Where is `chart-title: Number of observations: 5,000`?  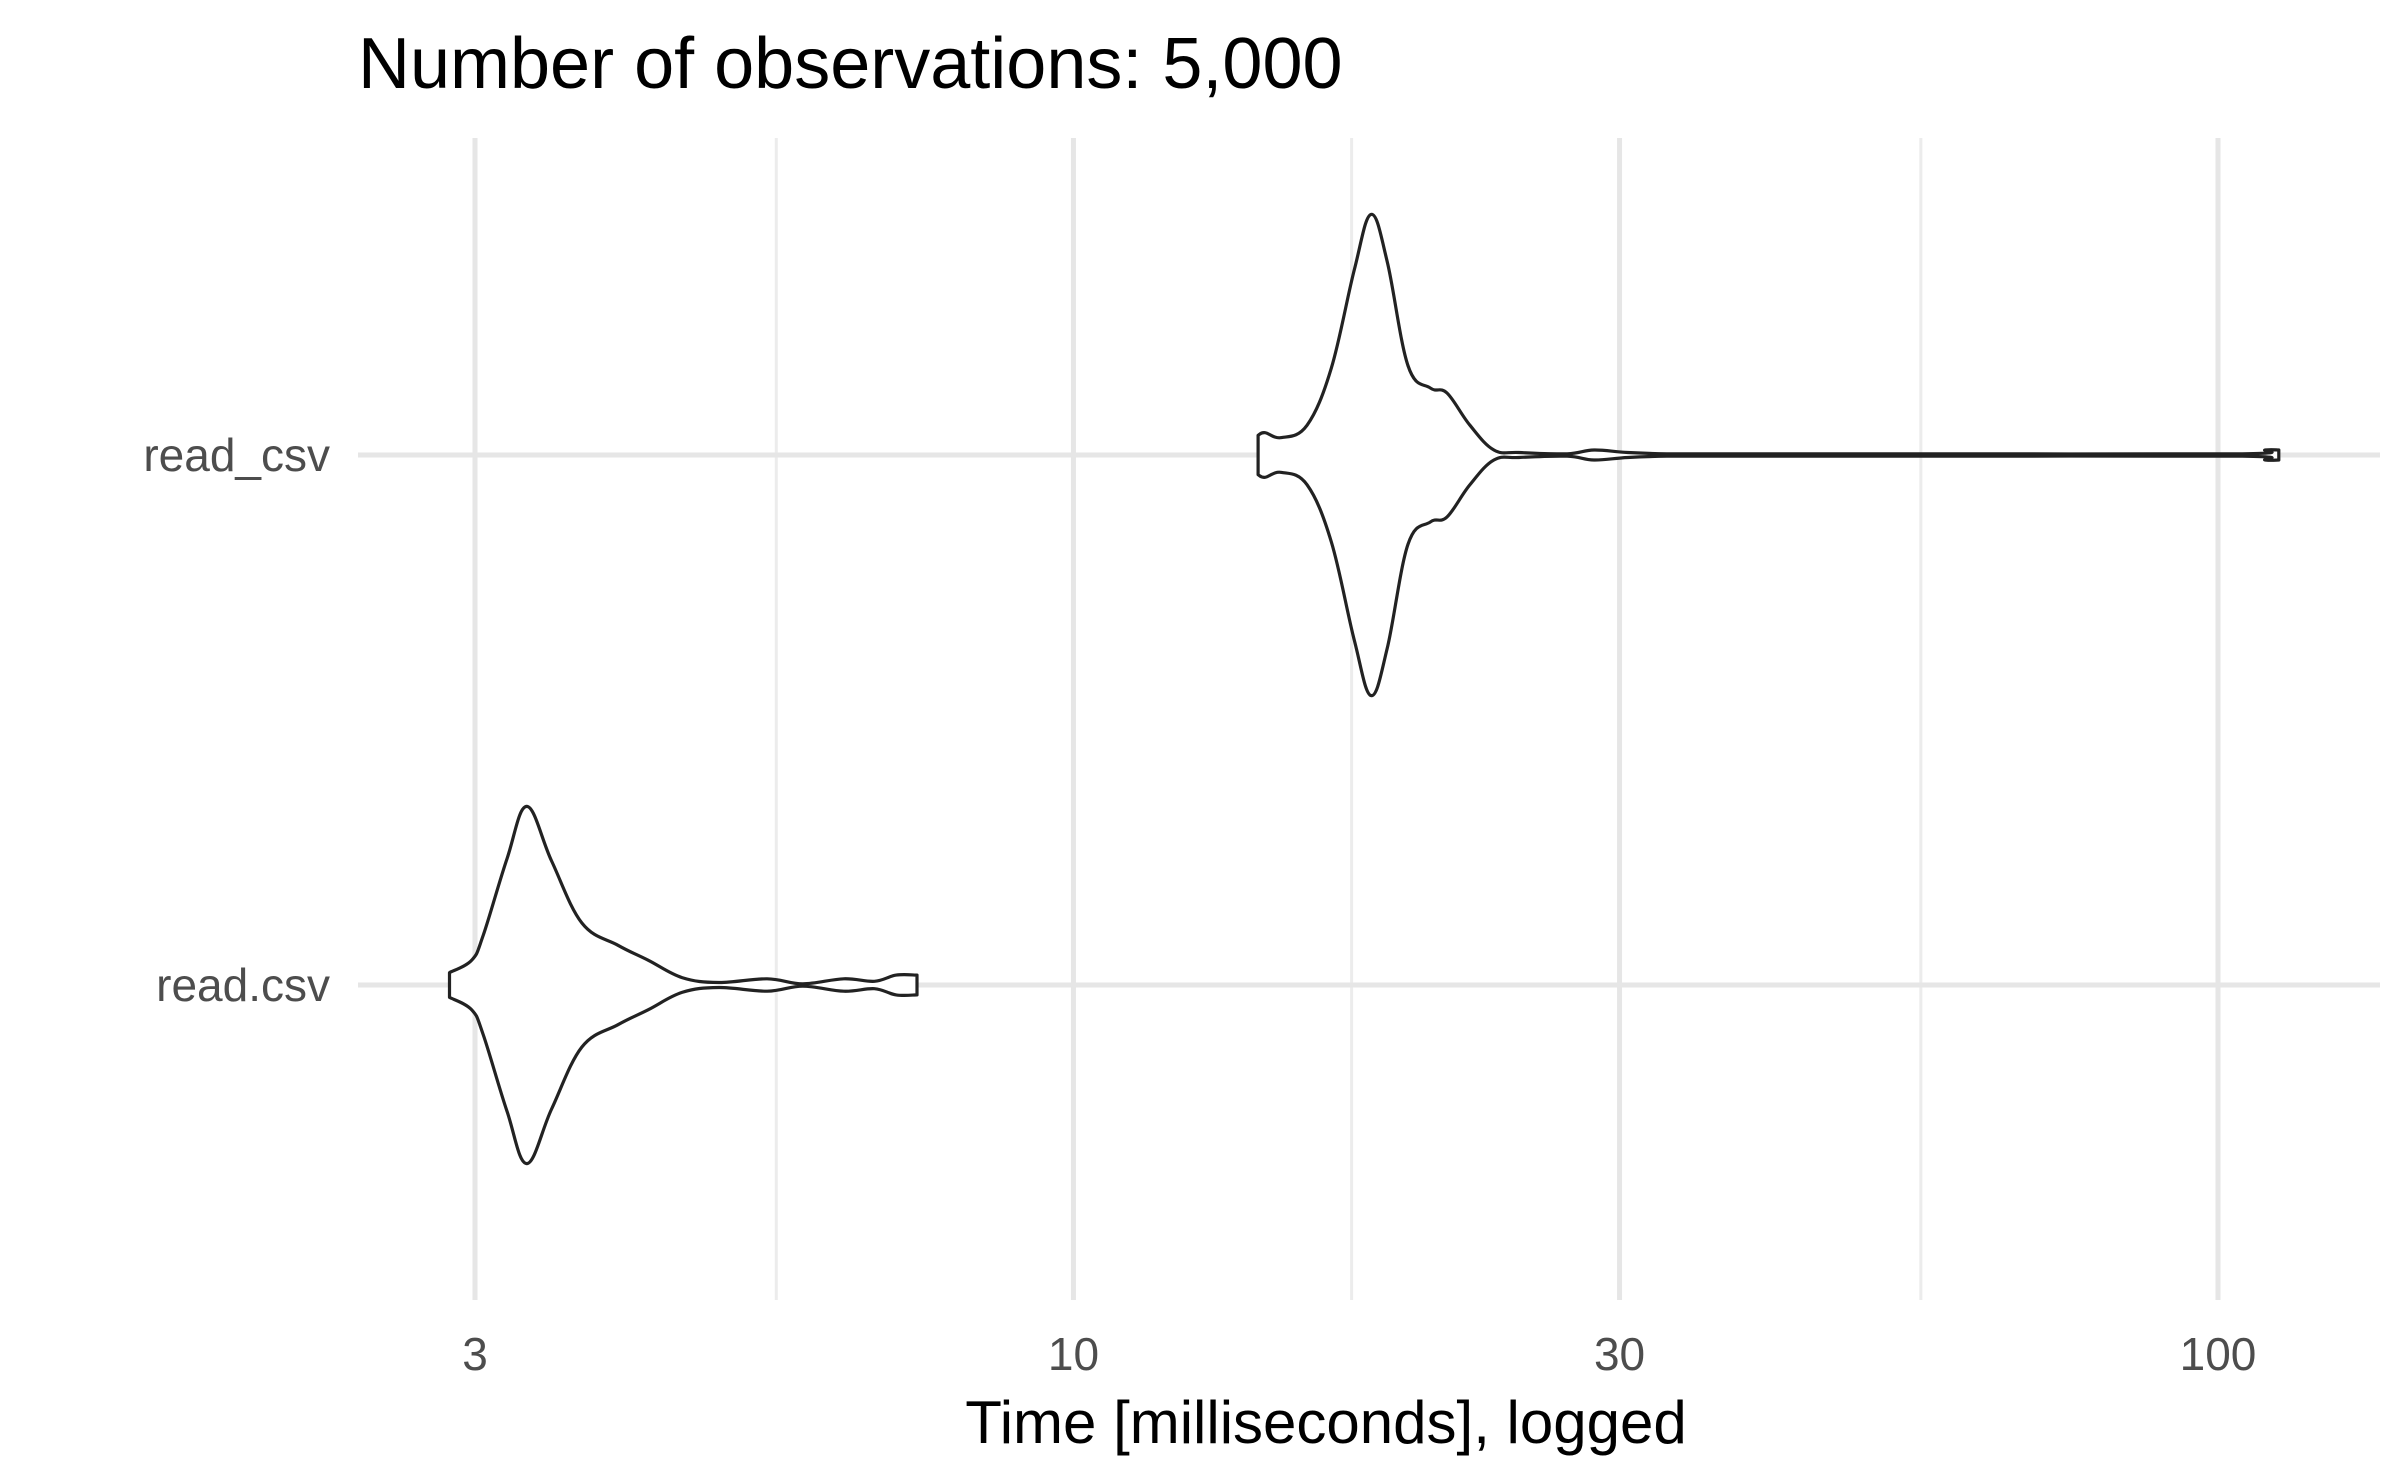
chart-title: Number of observations: 5,000 is located at coordinates (850, 64).